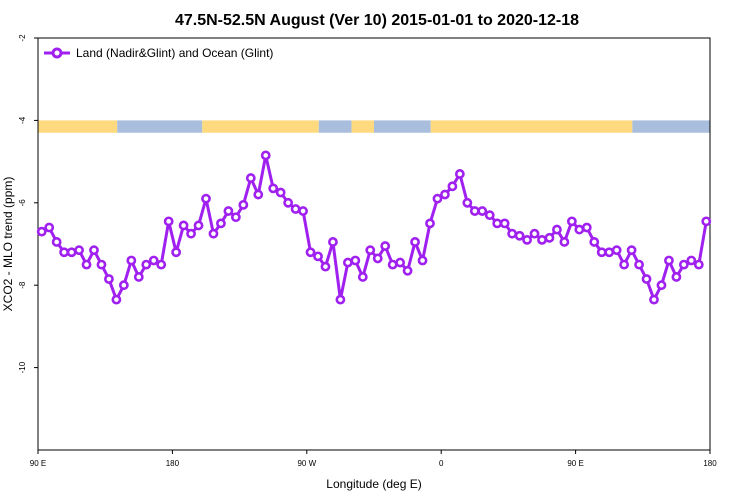  What do you see at coordinates (28, 203) in the screenshot?
I see `y-axis: -2 -4 -6 -8 -10` at bounding box center [28, 203].